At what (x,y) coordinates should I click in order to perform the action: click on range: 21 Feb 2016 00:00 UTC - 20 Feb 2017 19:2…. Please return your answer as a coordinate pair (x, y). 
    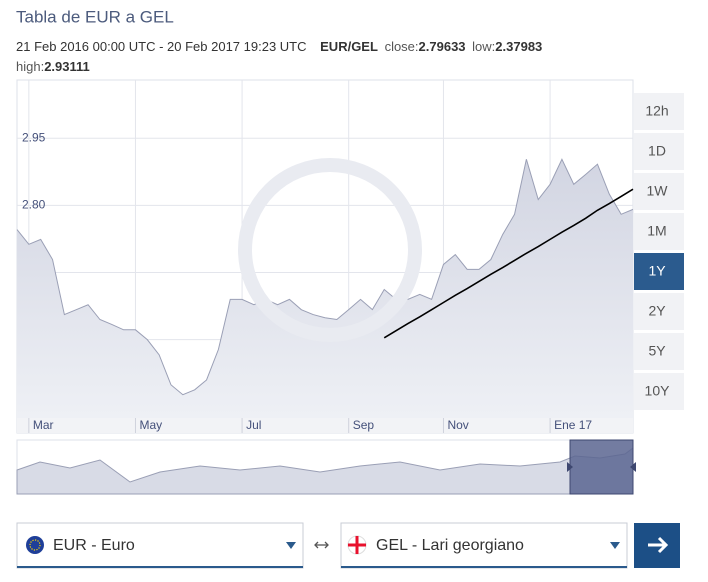
    Looking at the image, I should click on (161, 46).